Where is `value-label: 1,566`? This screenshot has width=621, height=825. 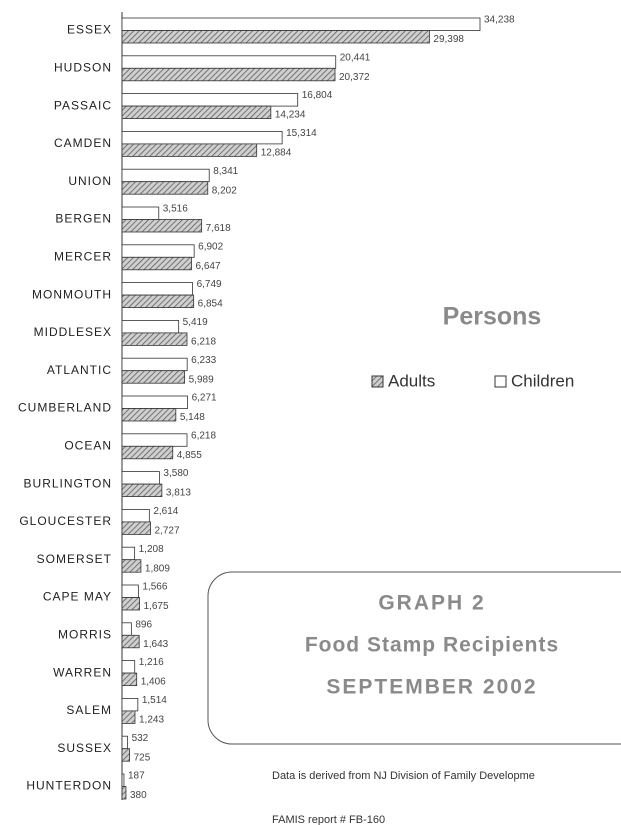
value-label: 1,566 is located at coordinates (154, 587).